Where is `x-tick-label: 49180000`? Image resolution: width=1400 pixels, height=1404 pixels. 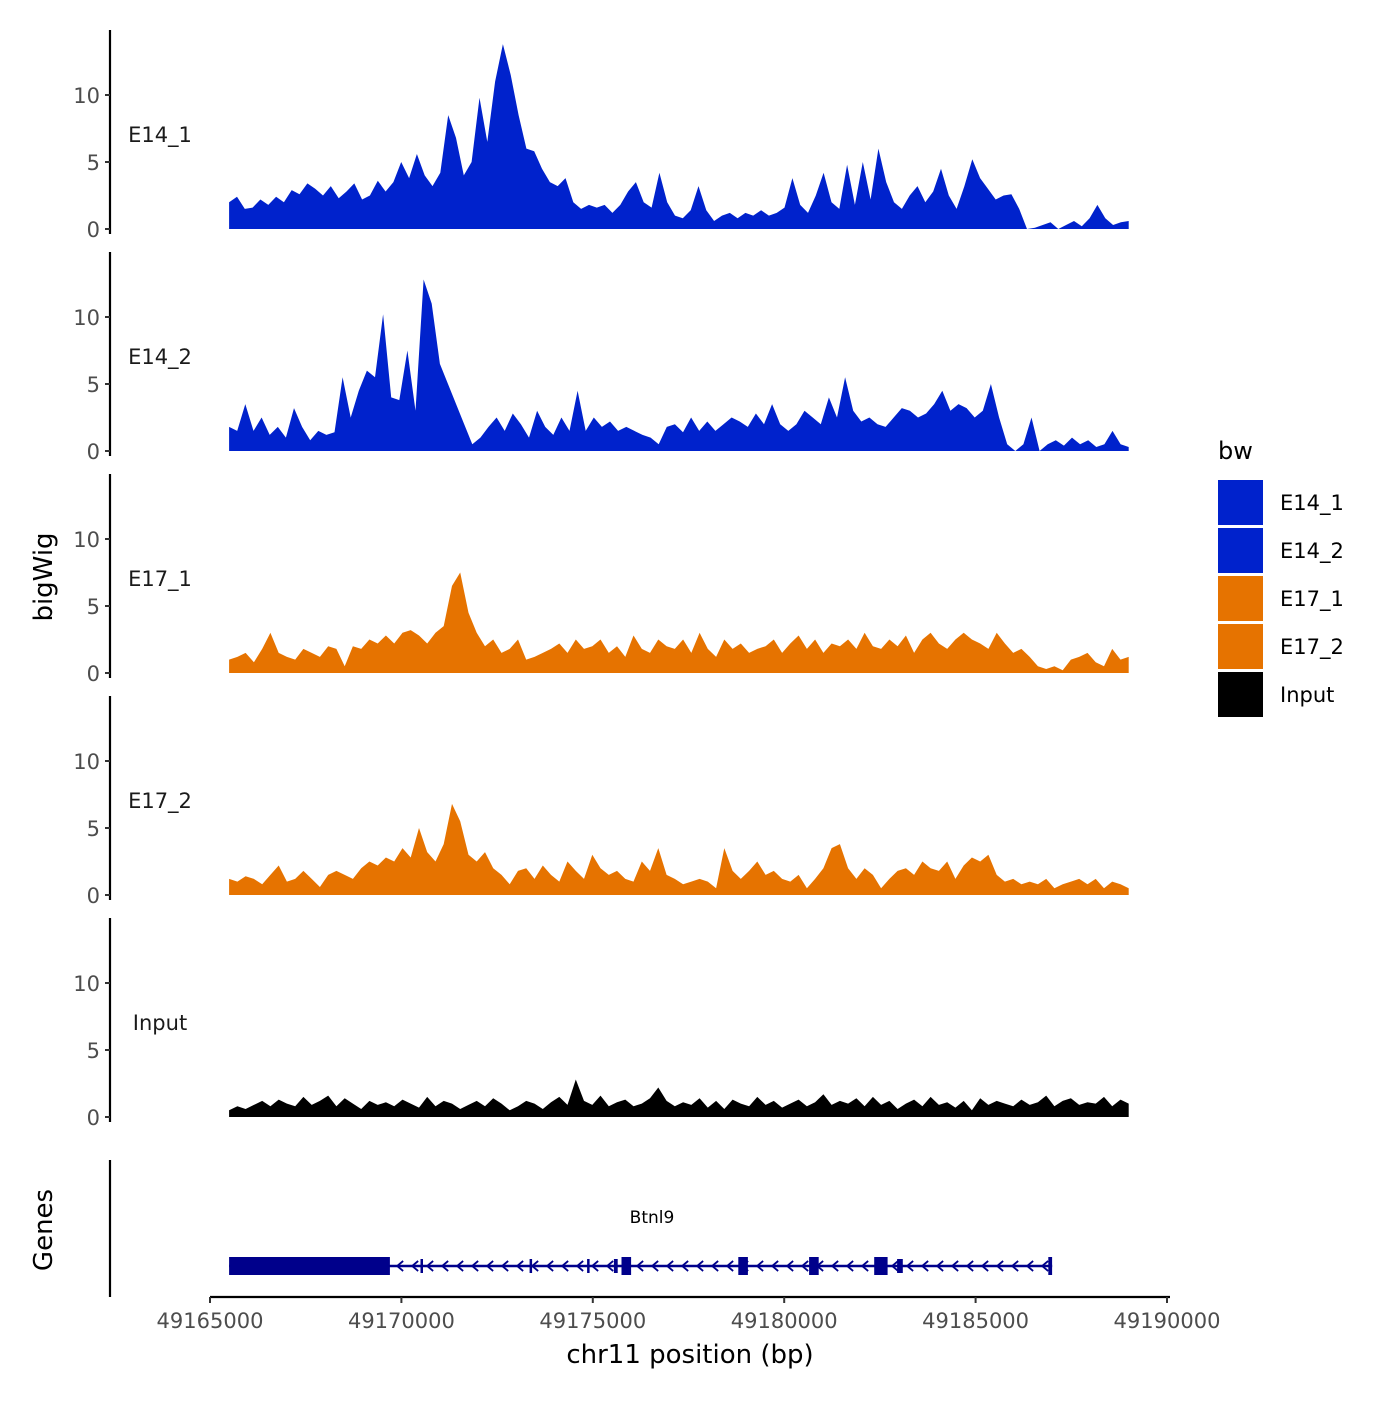
x-tick-label: 49180000 is located at coordinates (784, 1321).